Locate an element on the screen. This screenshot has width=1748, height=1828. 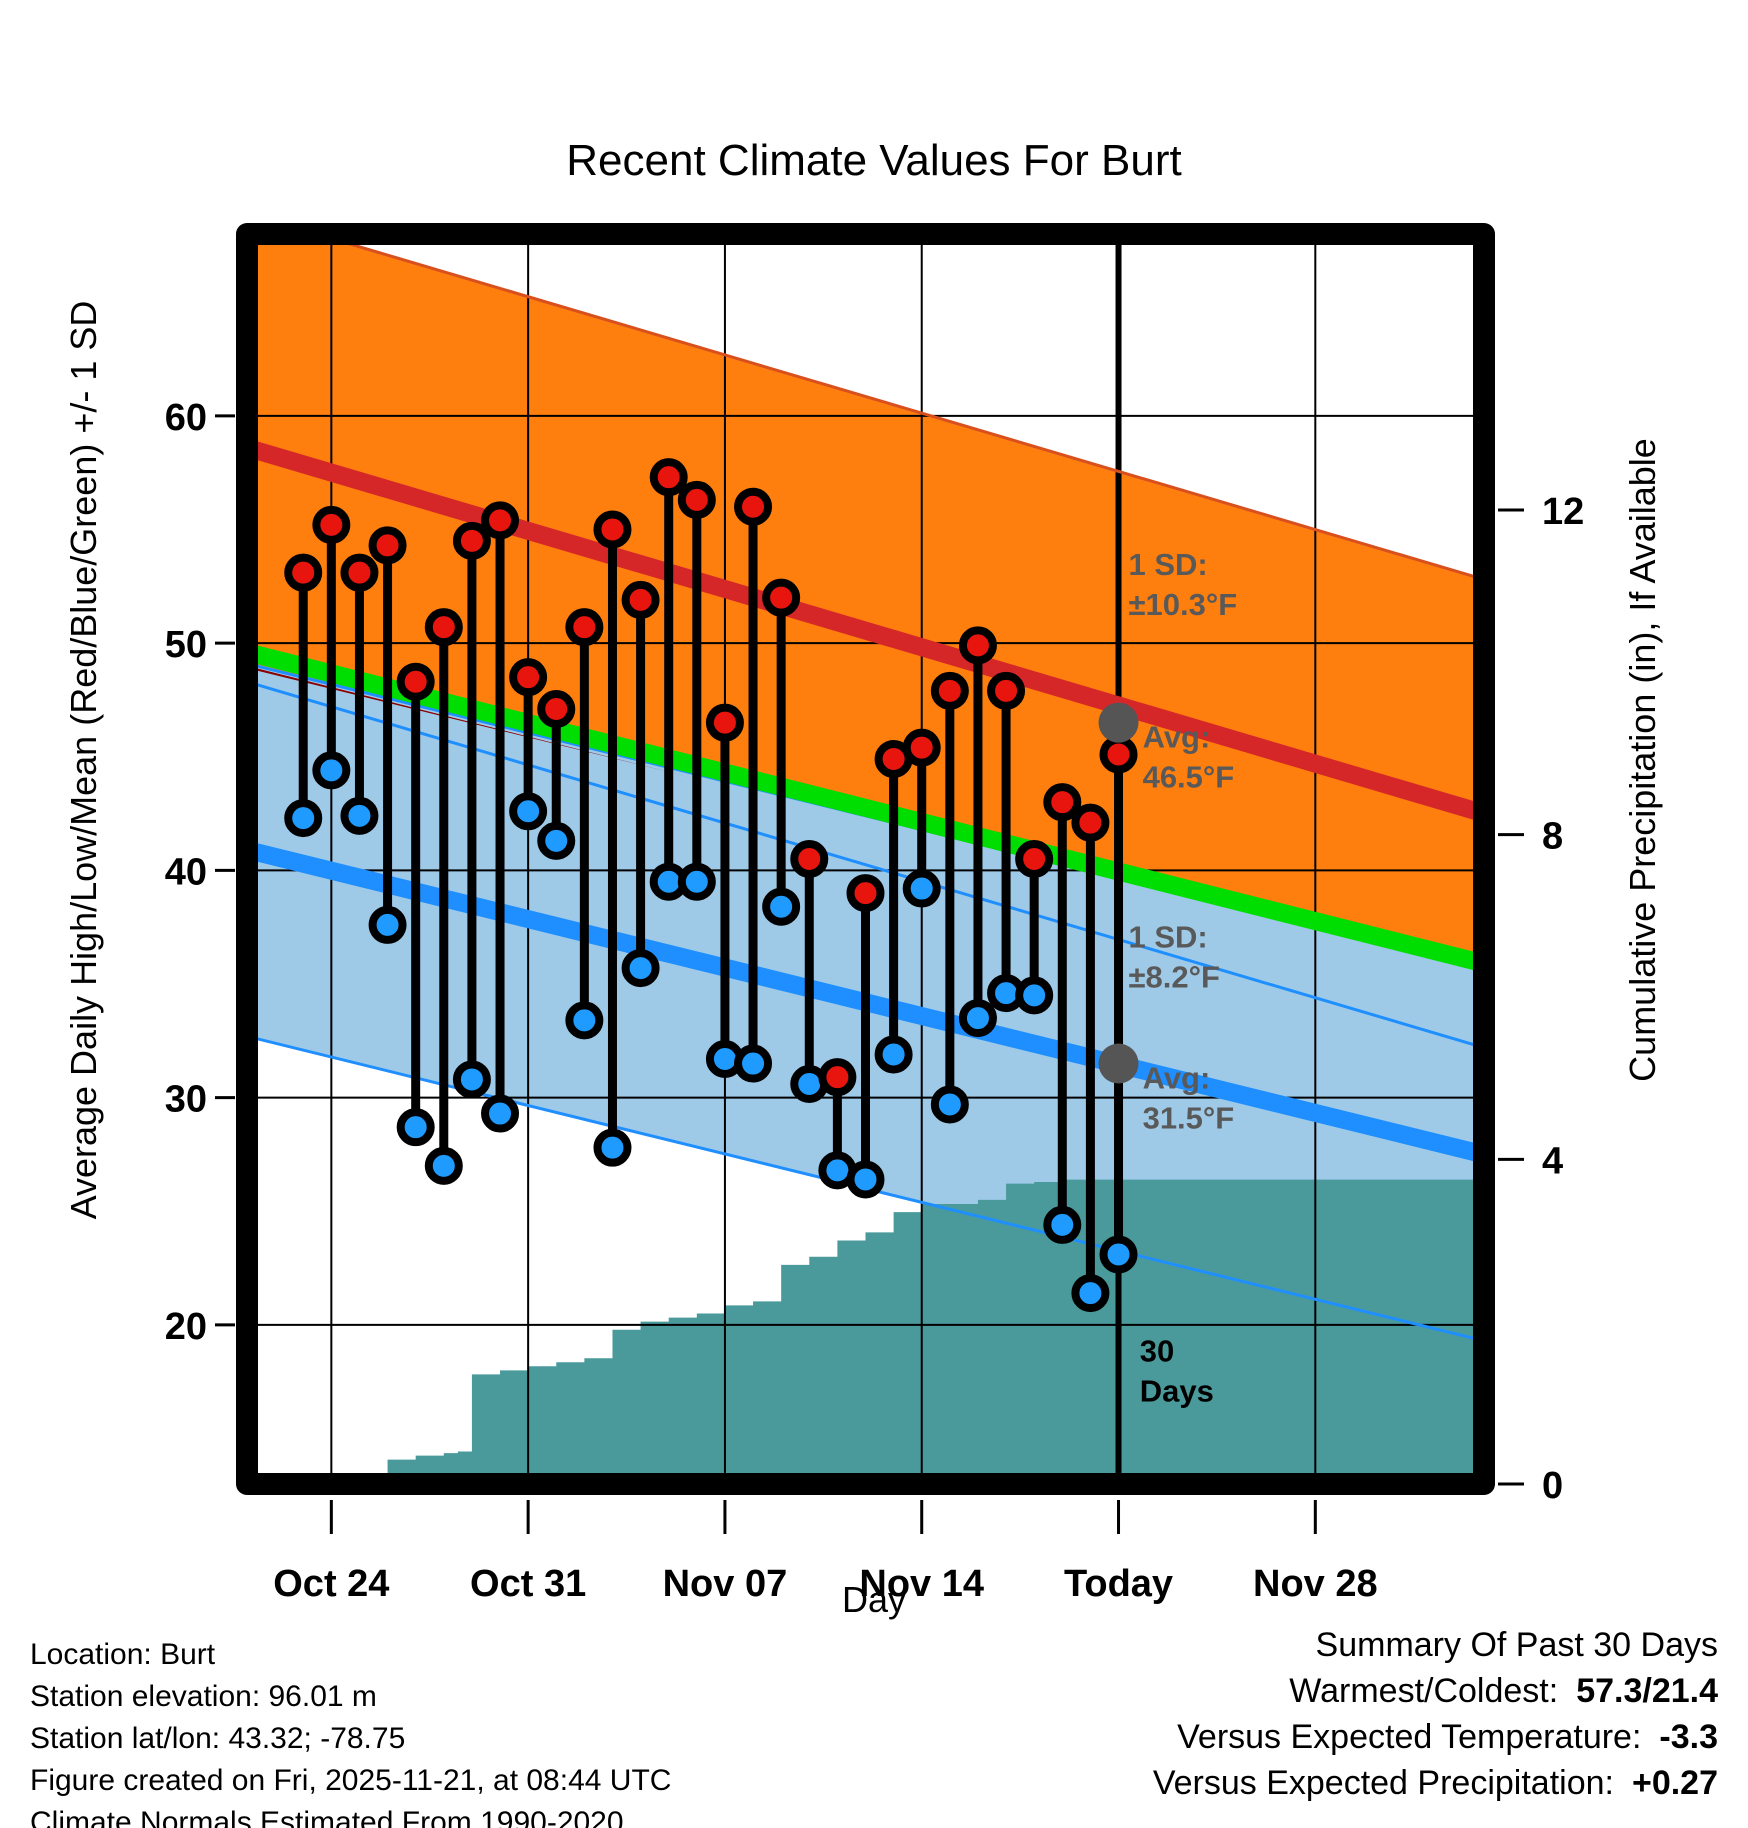
line-high-plus-sd is located at coordinates (897, 407).